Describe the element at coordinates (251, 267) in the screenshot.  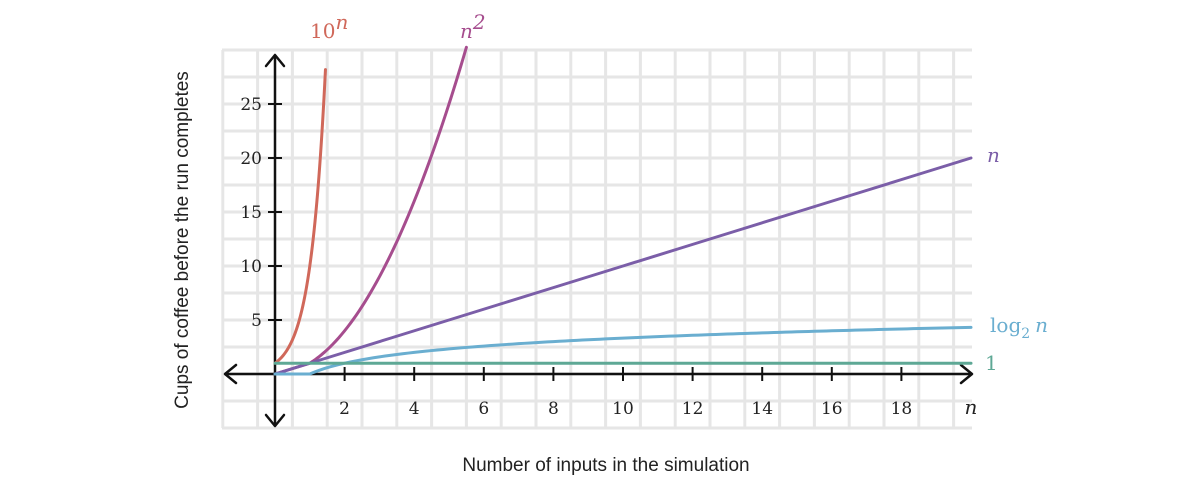
I see `y-tick-label: 10` at that location.